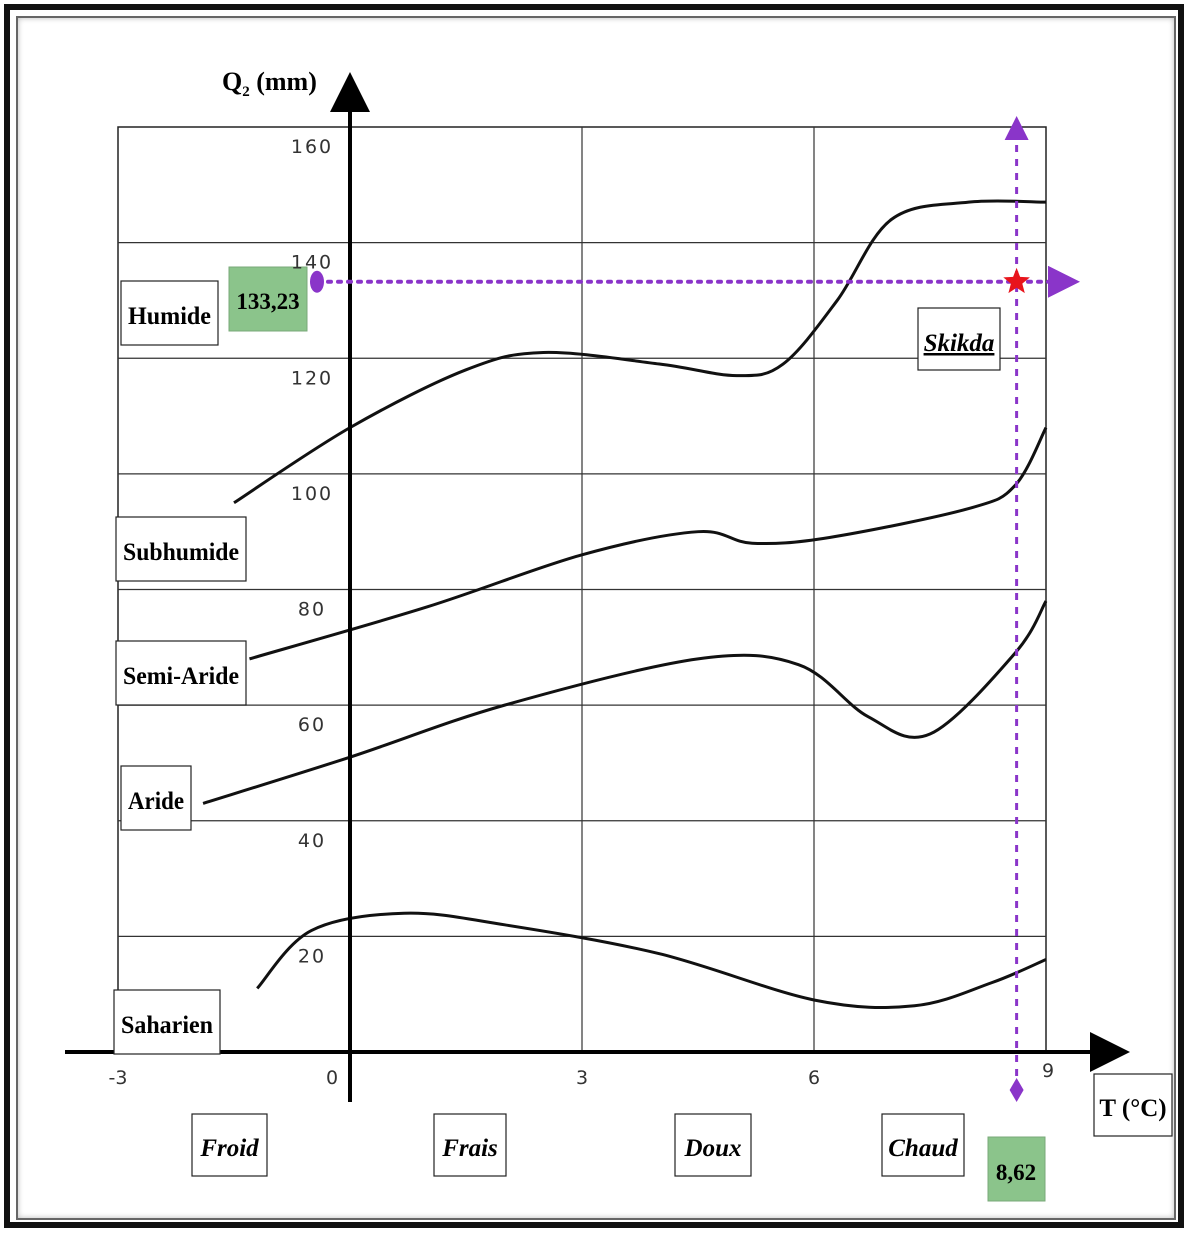 Image resolution: width=1192 pixels, height=1236 pixels. I want to click on y-tick-label: 20, so click(312, 956).